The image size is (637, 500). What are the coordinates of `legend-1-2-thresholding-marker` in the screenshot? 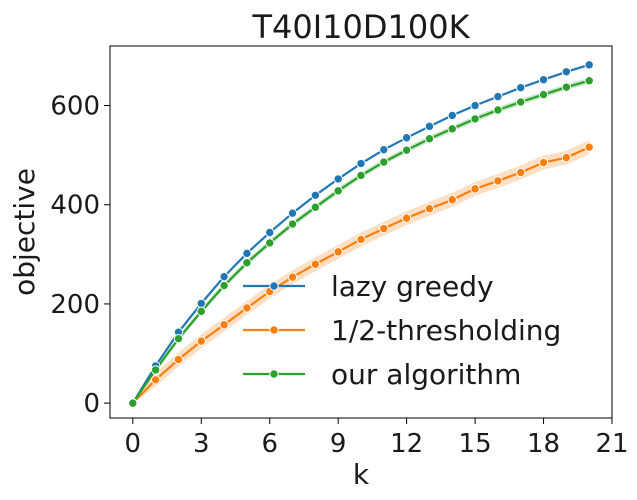 It's located at (274, 330).